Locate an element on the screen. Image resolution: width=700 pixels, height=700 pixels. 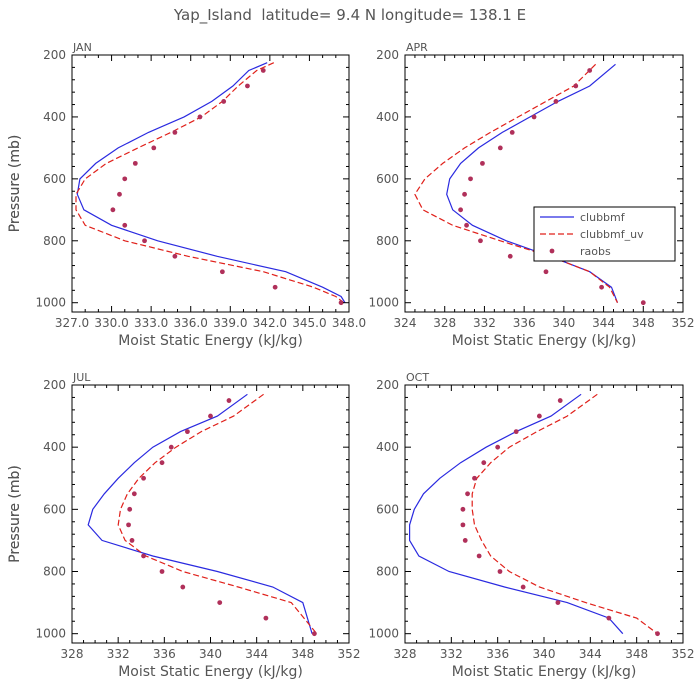
panel-title: OCT is located at coordinates (417, 377).